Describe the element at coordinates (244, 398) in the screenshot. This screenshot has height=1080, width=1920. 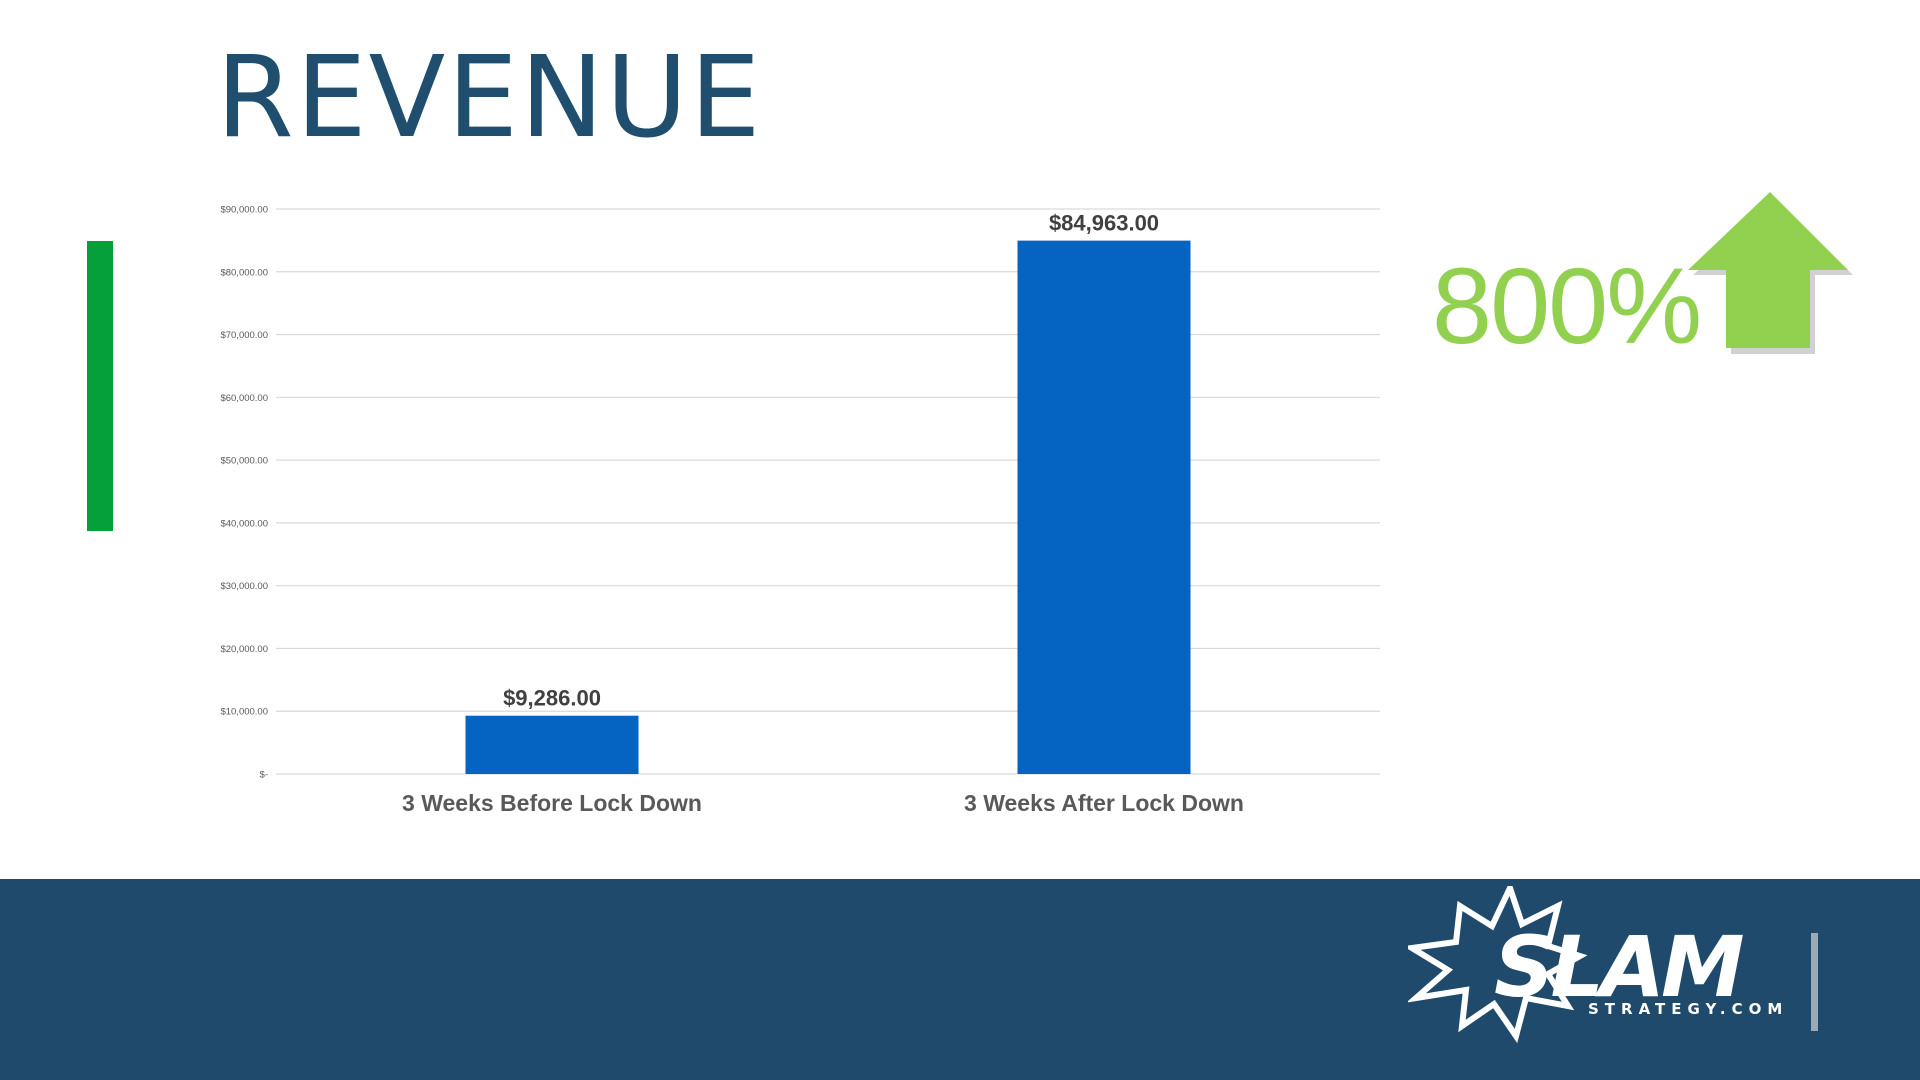
I see `y-tick-label: $60,000.00` at that location.